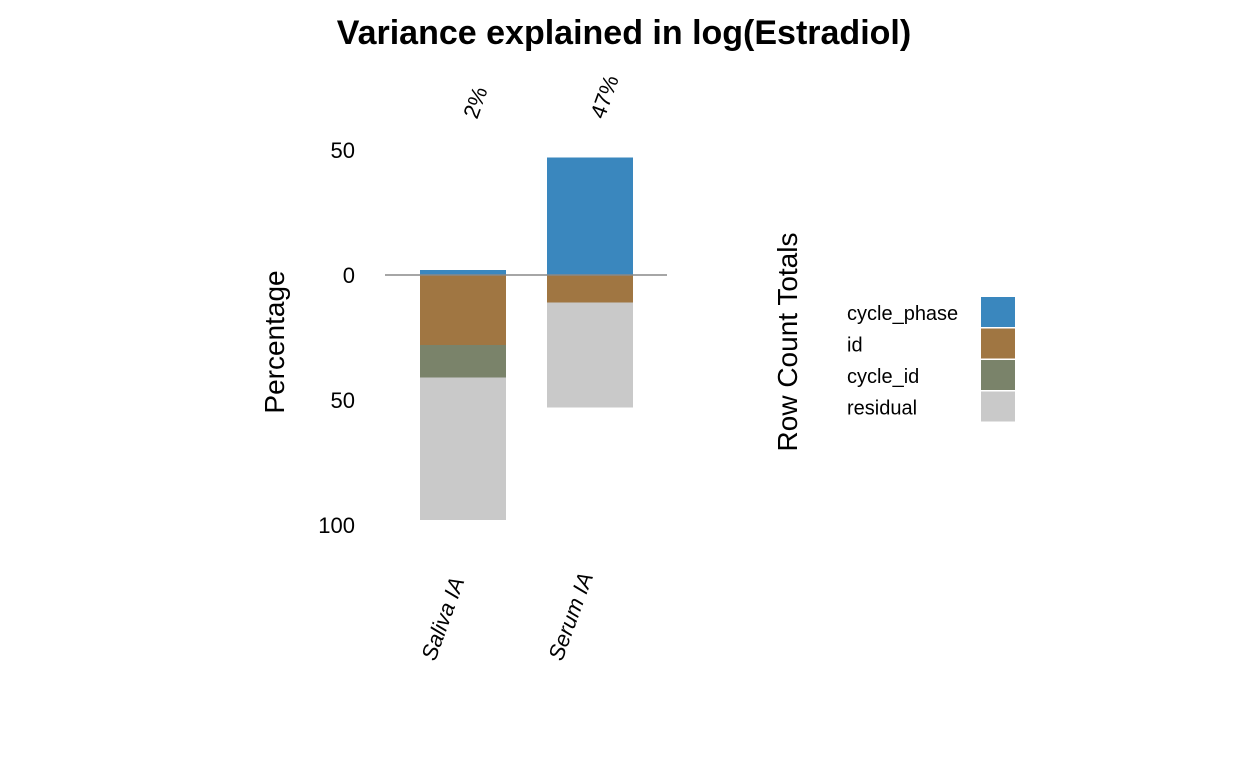 The image size is (1248, 768). I want to click on y-axis-label: Percentage, so click(274, 341).